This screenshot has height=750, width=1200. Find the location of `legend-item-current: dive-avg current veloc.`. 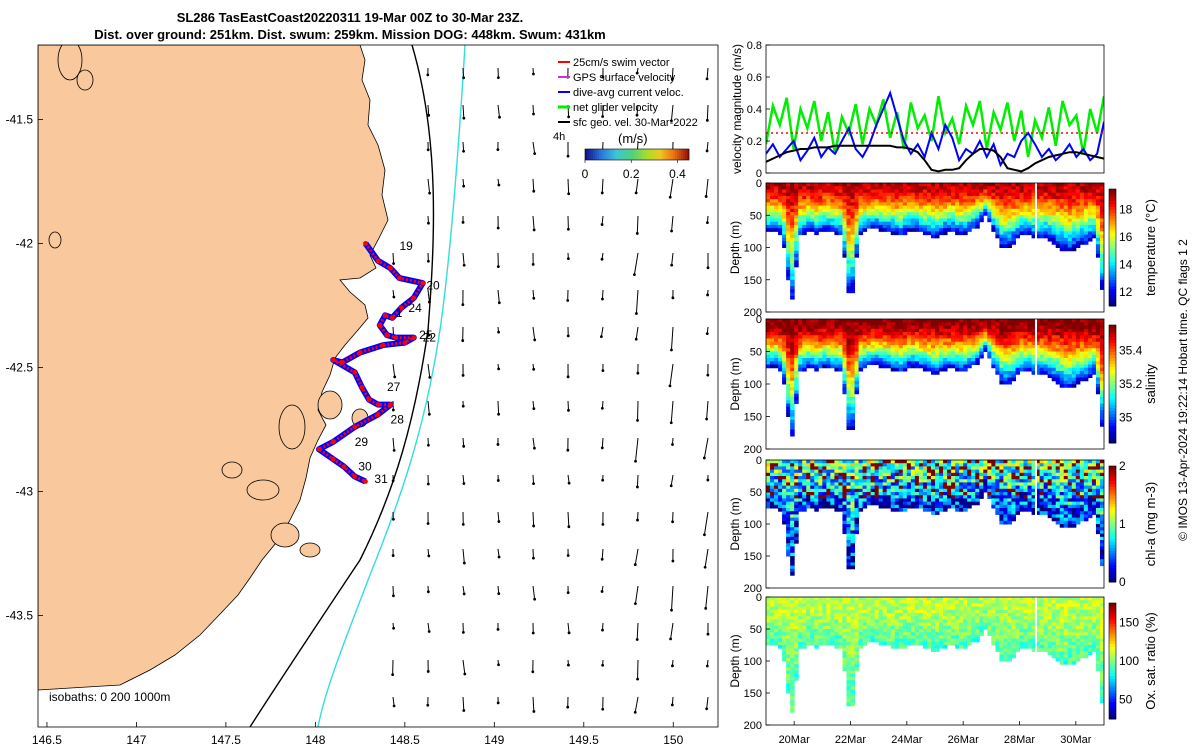

legend-item-current: dive-avg current veloc. is located at coordinates (621, 93).